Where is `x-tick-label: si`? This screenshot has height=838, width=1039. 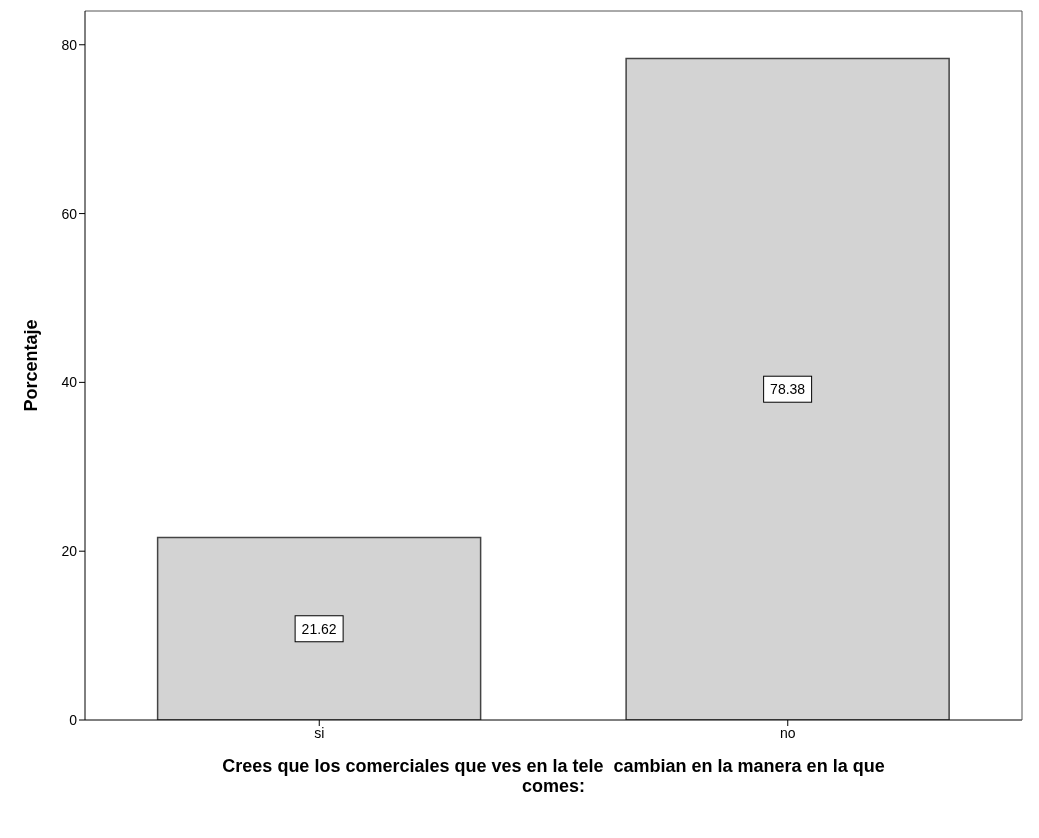
x-tick-label: si is located at coordinates (319, 732).